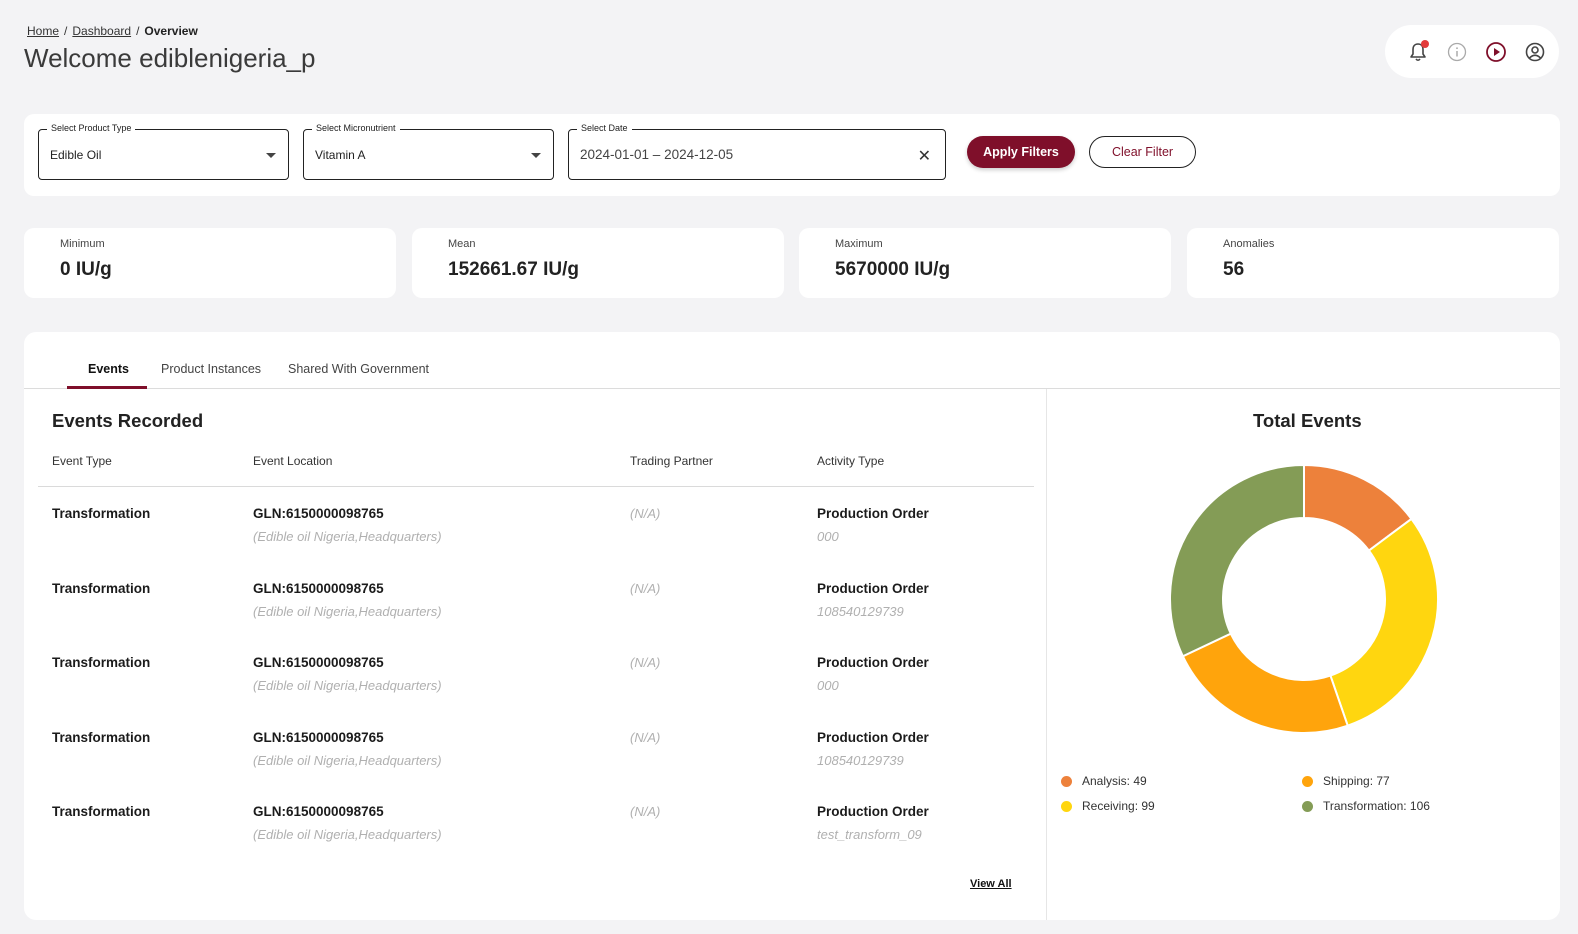 Image resolution: width=1578 pixels, height=934 pixels. Describe the element at coordinates (91, 128) in the screenshot. I see `product-type-label: Select Product Type` at that location.